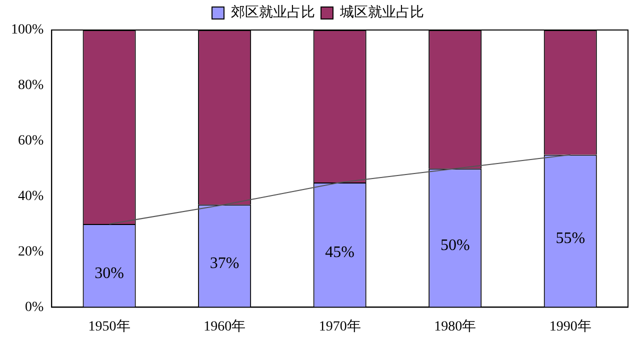 Image resolution: width=640 pixels, height=340 pixels. What do you see at coordinates (31, 141) in the screenshot?
I see `y-tick-label: 60%` at bounding box center [31, 141].